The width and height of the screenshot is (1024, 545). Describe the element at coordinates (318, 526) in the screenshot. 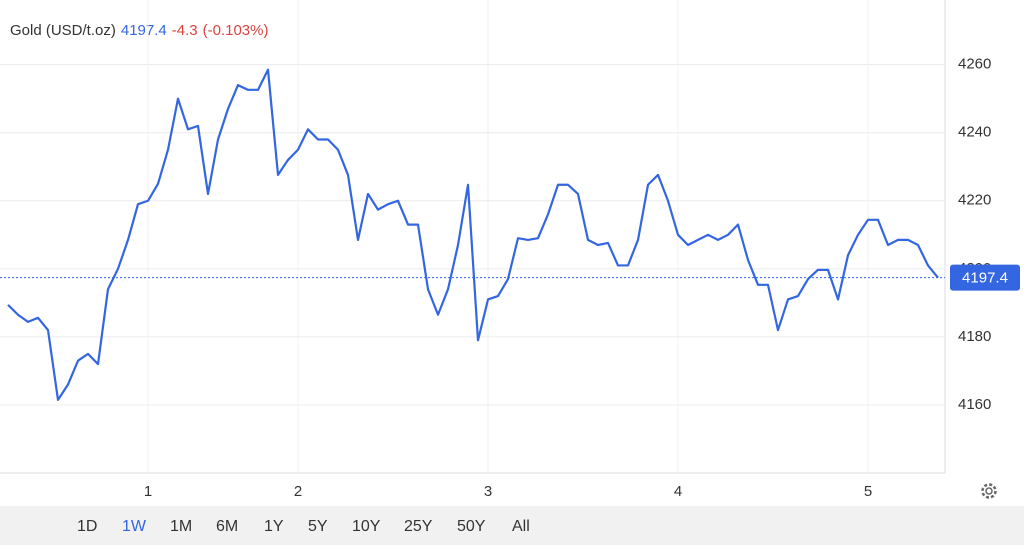

I see `range-button: 5Y` at that location.